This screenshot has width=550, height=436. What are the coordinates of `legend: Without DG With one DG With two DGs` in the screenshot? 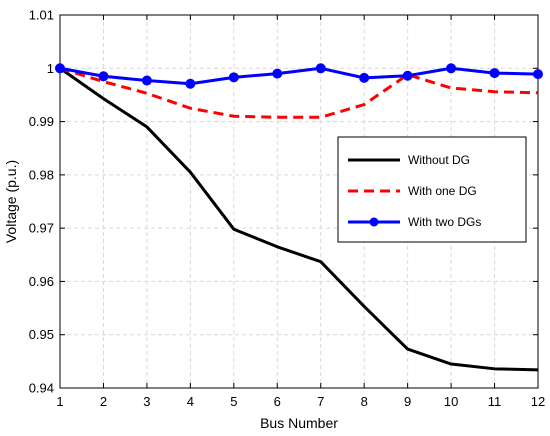 It's located at (432, 189).